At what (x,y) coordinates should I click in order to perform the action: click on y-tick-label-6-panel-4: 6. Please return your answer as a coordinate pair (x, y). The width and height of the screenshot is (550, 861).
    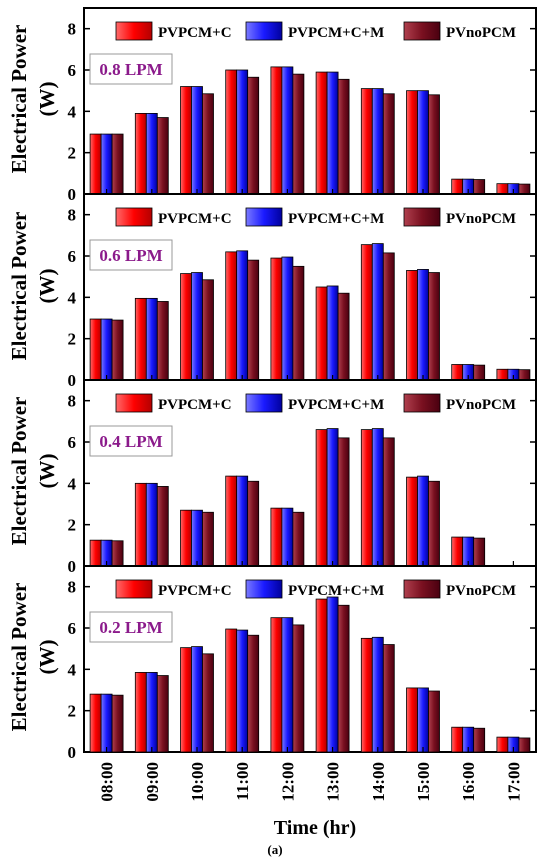
    Looking at the image, I should click on (72, 628).